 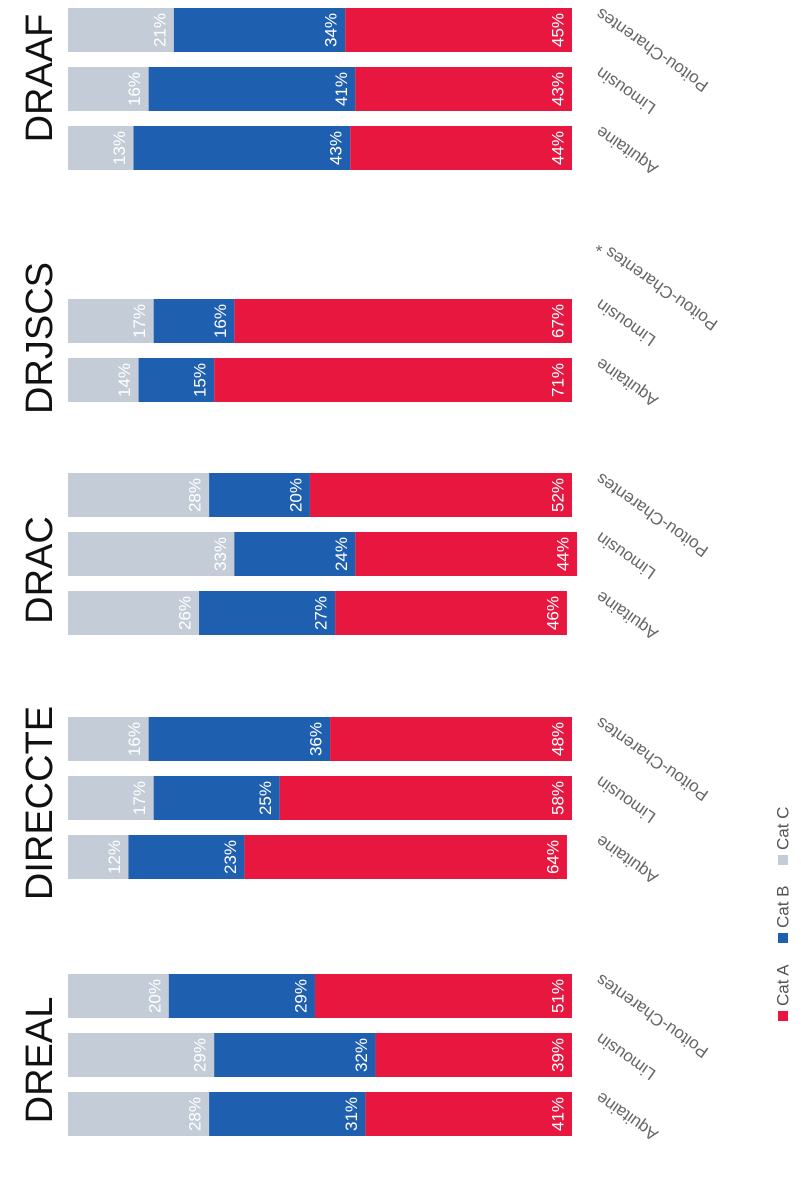 I want to click on data-label: 36%, so click(x=316, y=739).